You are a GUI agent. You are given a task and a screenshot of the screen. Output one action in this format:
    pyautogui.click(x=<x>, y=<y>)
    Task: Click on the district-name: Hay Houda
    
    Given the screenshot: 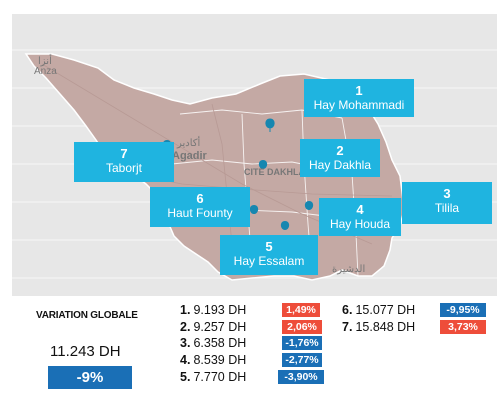 What is the action you would take?
    pyautogui.click(x=360, y=224)
    